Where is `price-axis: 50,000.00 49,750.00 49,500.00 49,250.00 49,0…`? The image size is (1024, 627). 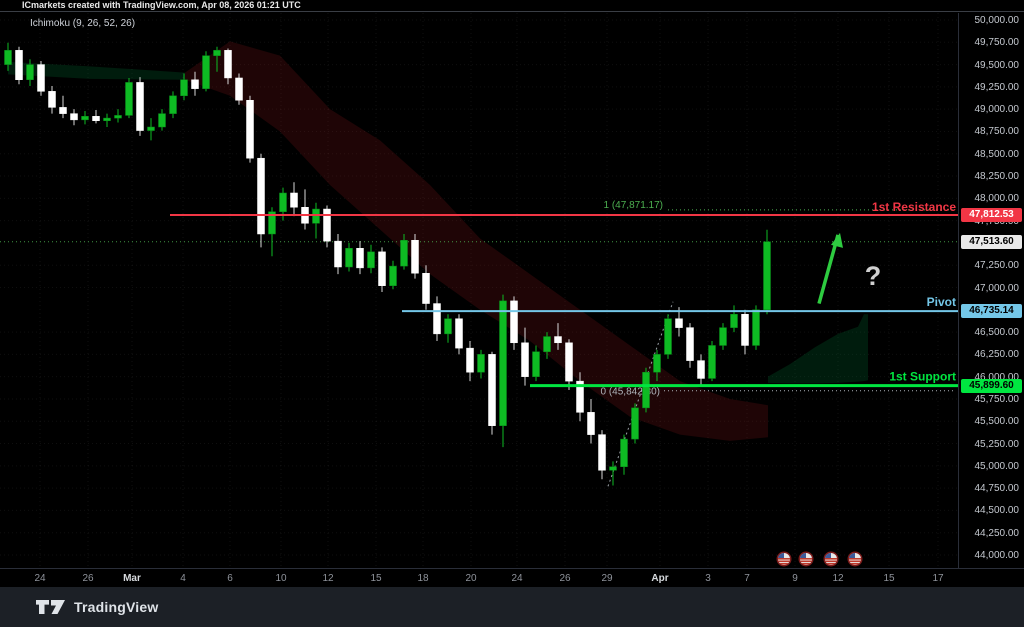
price-axis: 50,000.00 49,750.00 49,500.00 49,250.00 49,0… is located at coordinates (991, 290).